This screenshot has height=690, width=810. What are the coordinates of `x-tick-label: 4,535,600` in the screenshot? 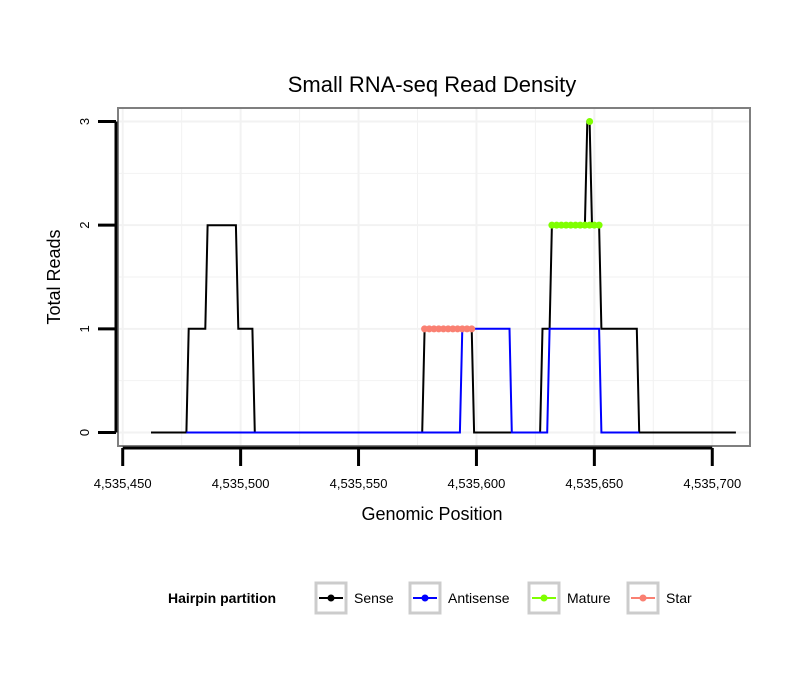 It's located at (477, 483).